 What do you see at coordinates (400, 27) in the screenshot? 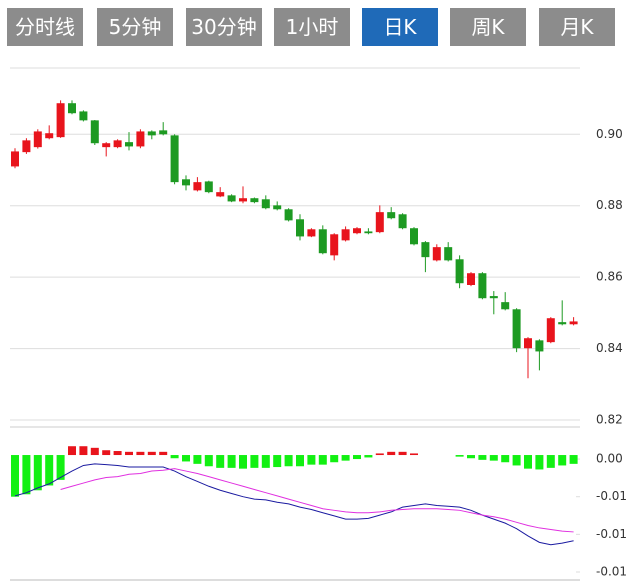
I see `tab-button: 日K` at bounding box center [400, 27].